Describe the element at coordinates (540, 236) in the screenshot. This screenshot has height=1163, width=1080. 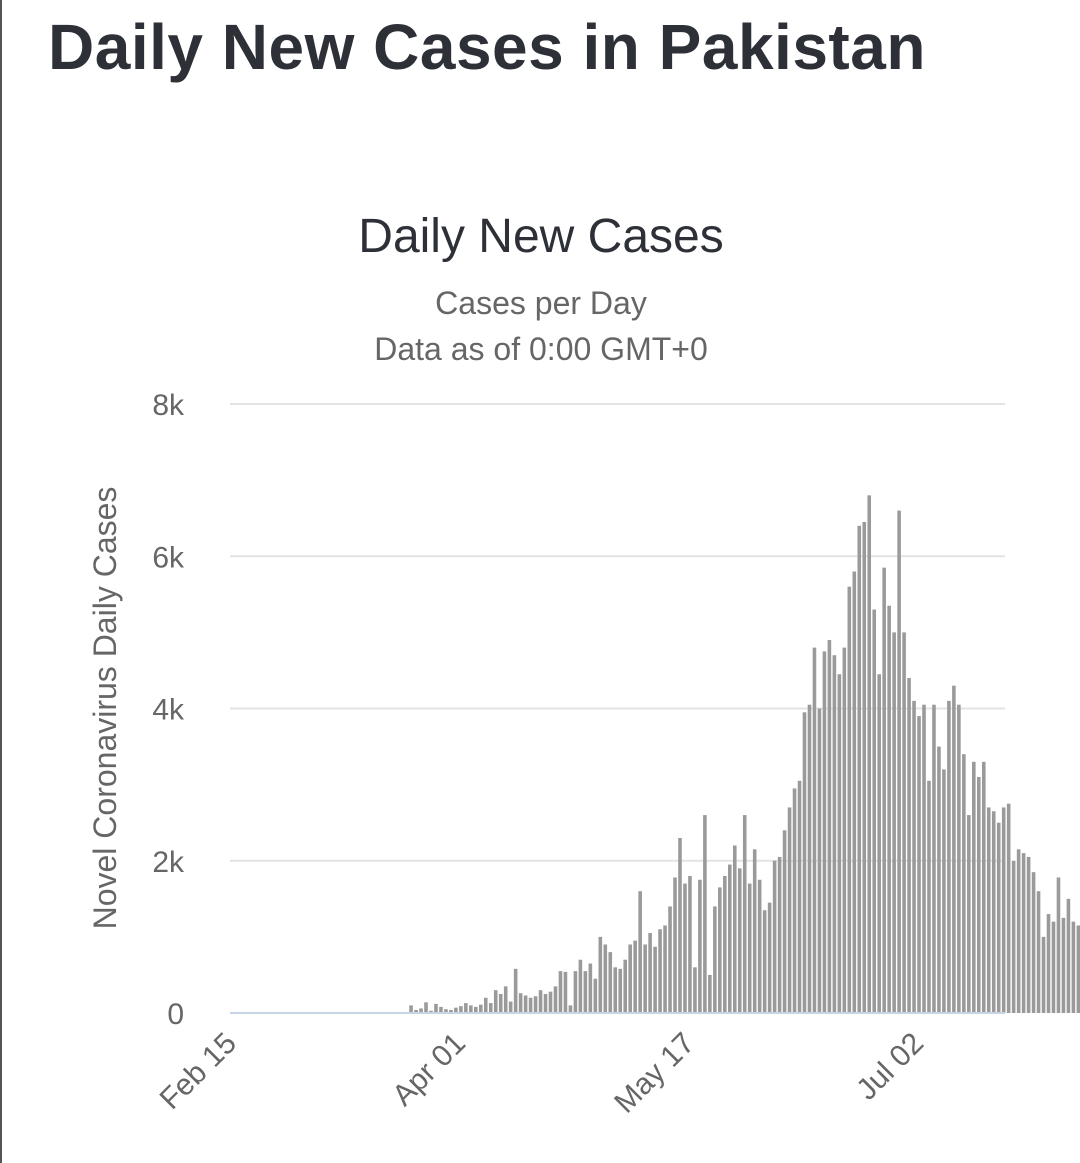
I see `chart-title: Daily New Cases` at that location.